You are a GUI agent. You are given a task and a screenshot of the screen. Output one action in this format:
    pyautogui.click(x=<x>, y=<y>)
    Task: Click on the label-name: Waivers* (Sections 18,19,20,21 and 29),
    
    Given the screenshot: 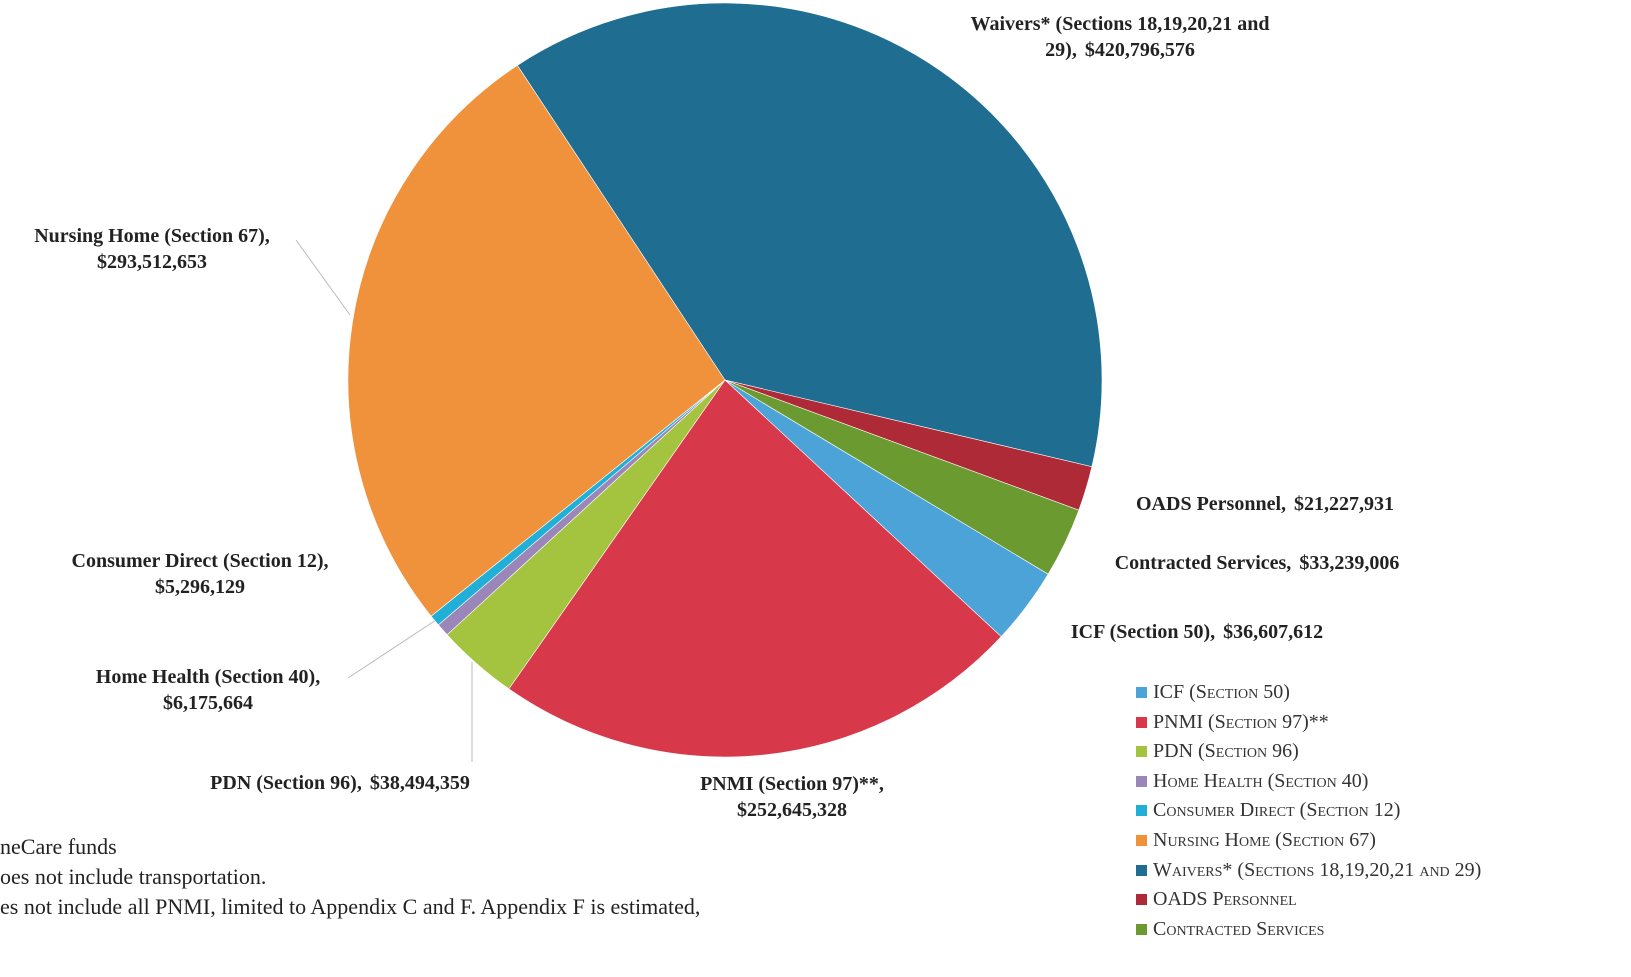 What is the action you would take?
    pyautogui.click(x=1120, y=37)
    